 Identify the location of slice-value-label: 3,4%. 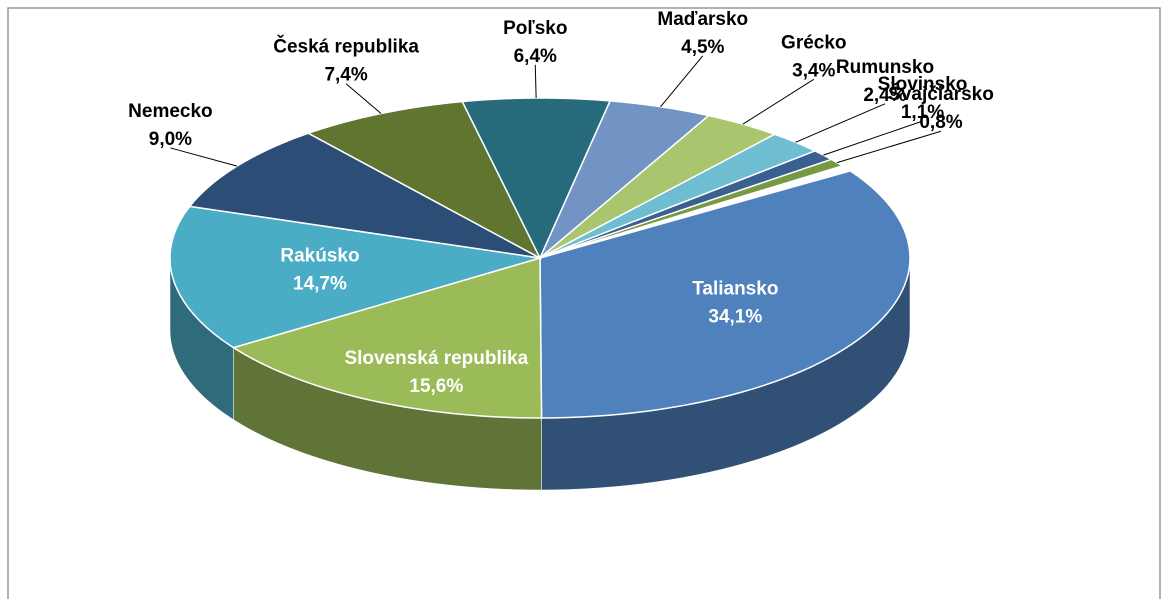
(813, 70).